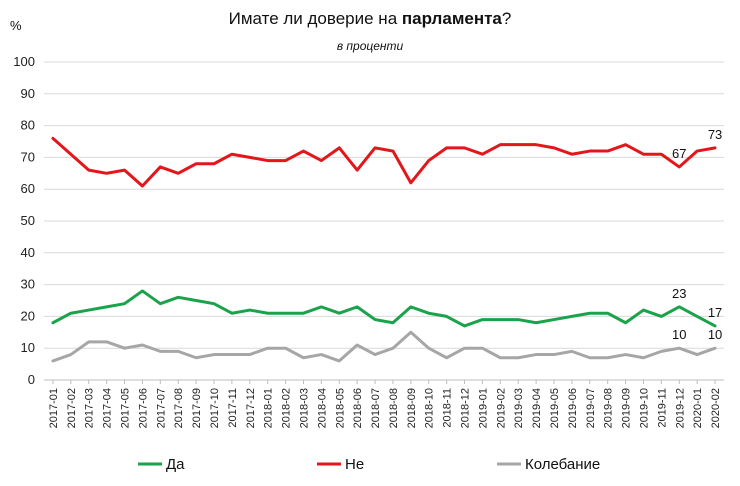  Describe the element at coordinates (609, 408) in the screenshot. I see `x-tick-label: 2019-08` at that location.